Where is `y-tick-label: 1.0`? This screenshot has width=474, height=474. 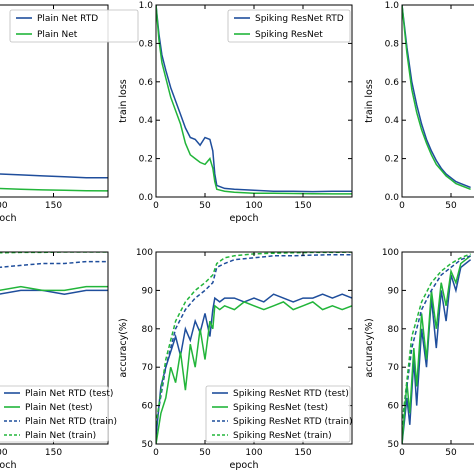
y-tick-label: 1.0 is located at coordinates (392, 6).